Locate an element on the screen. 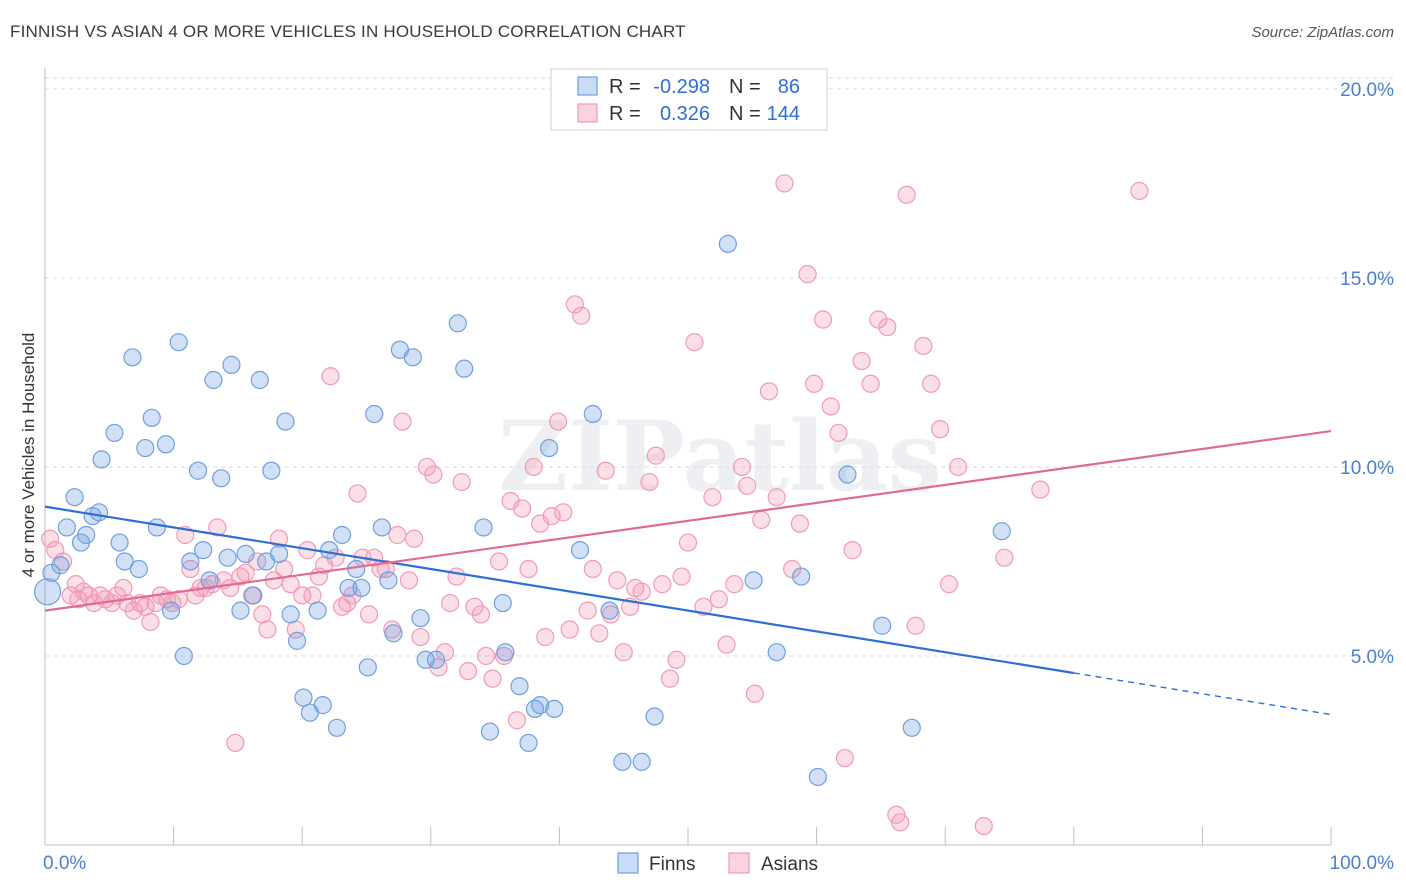 The height and width of the screenshot is (892, 1406). legend-swatch-finns is located at coordinates (587, 86).